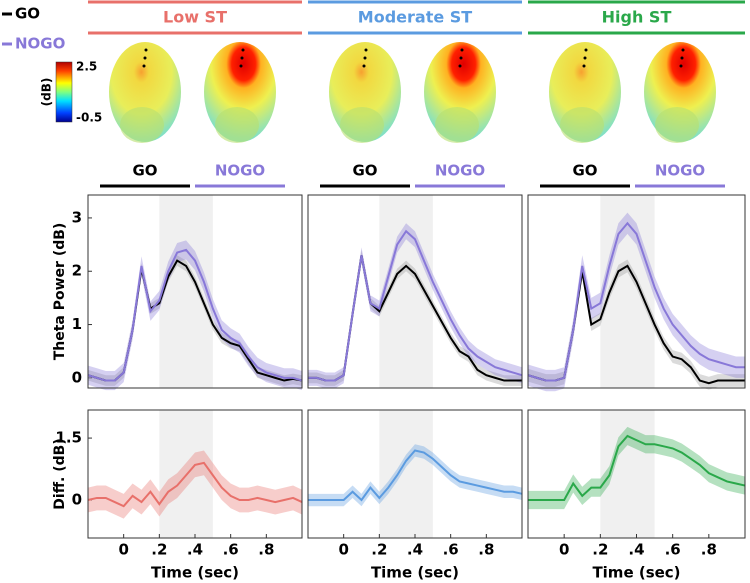  I want to click on condition-title: High ST, so click(637, 17).